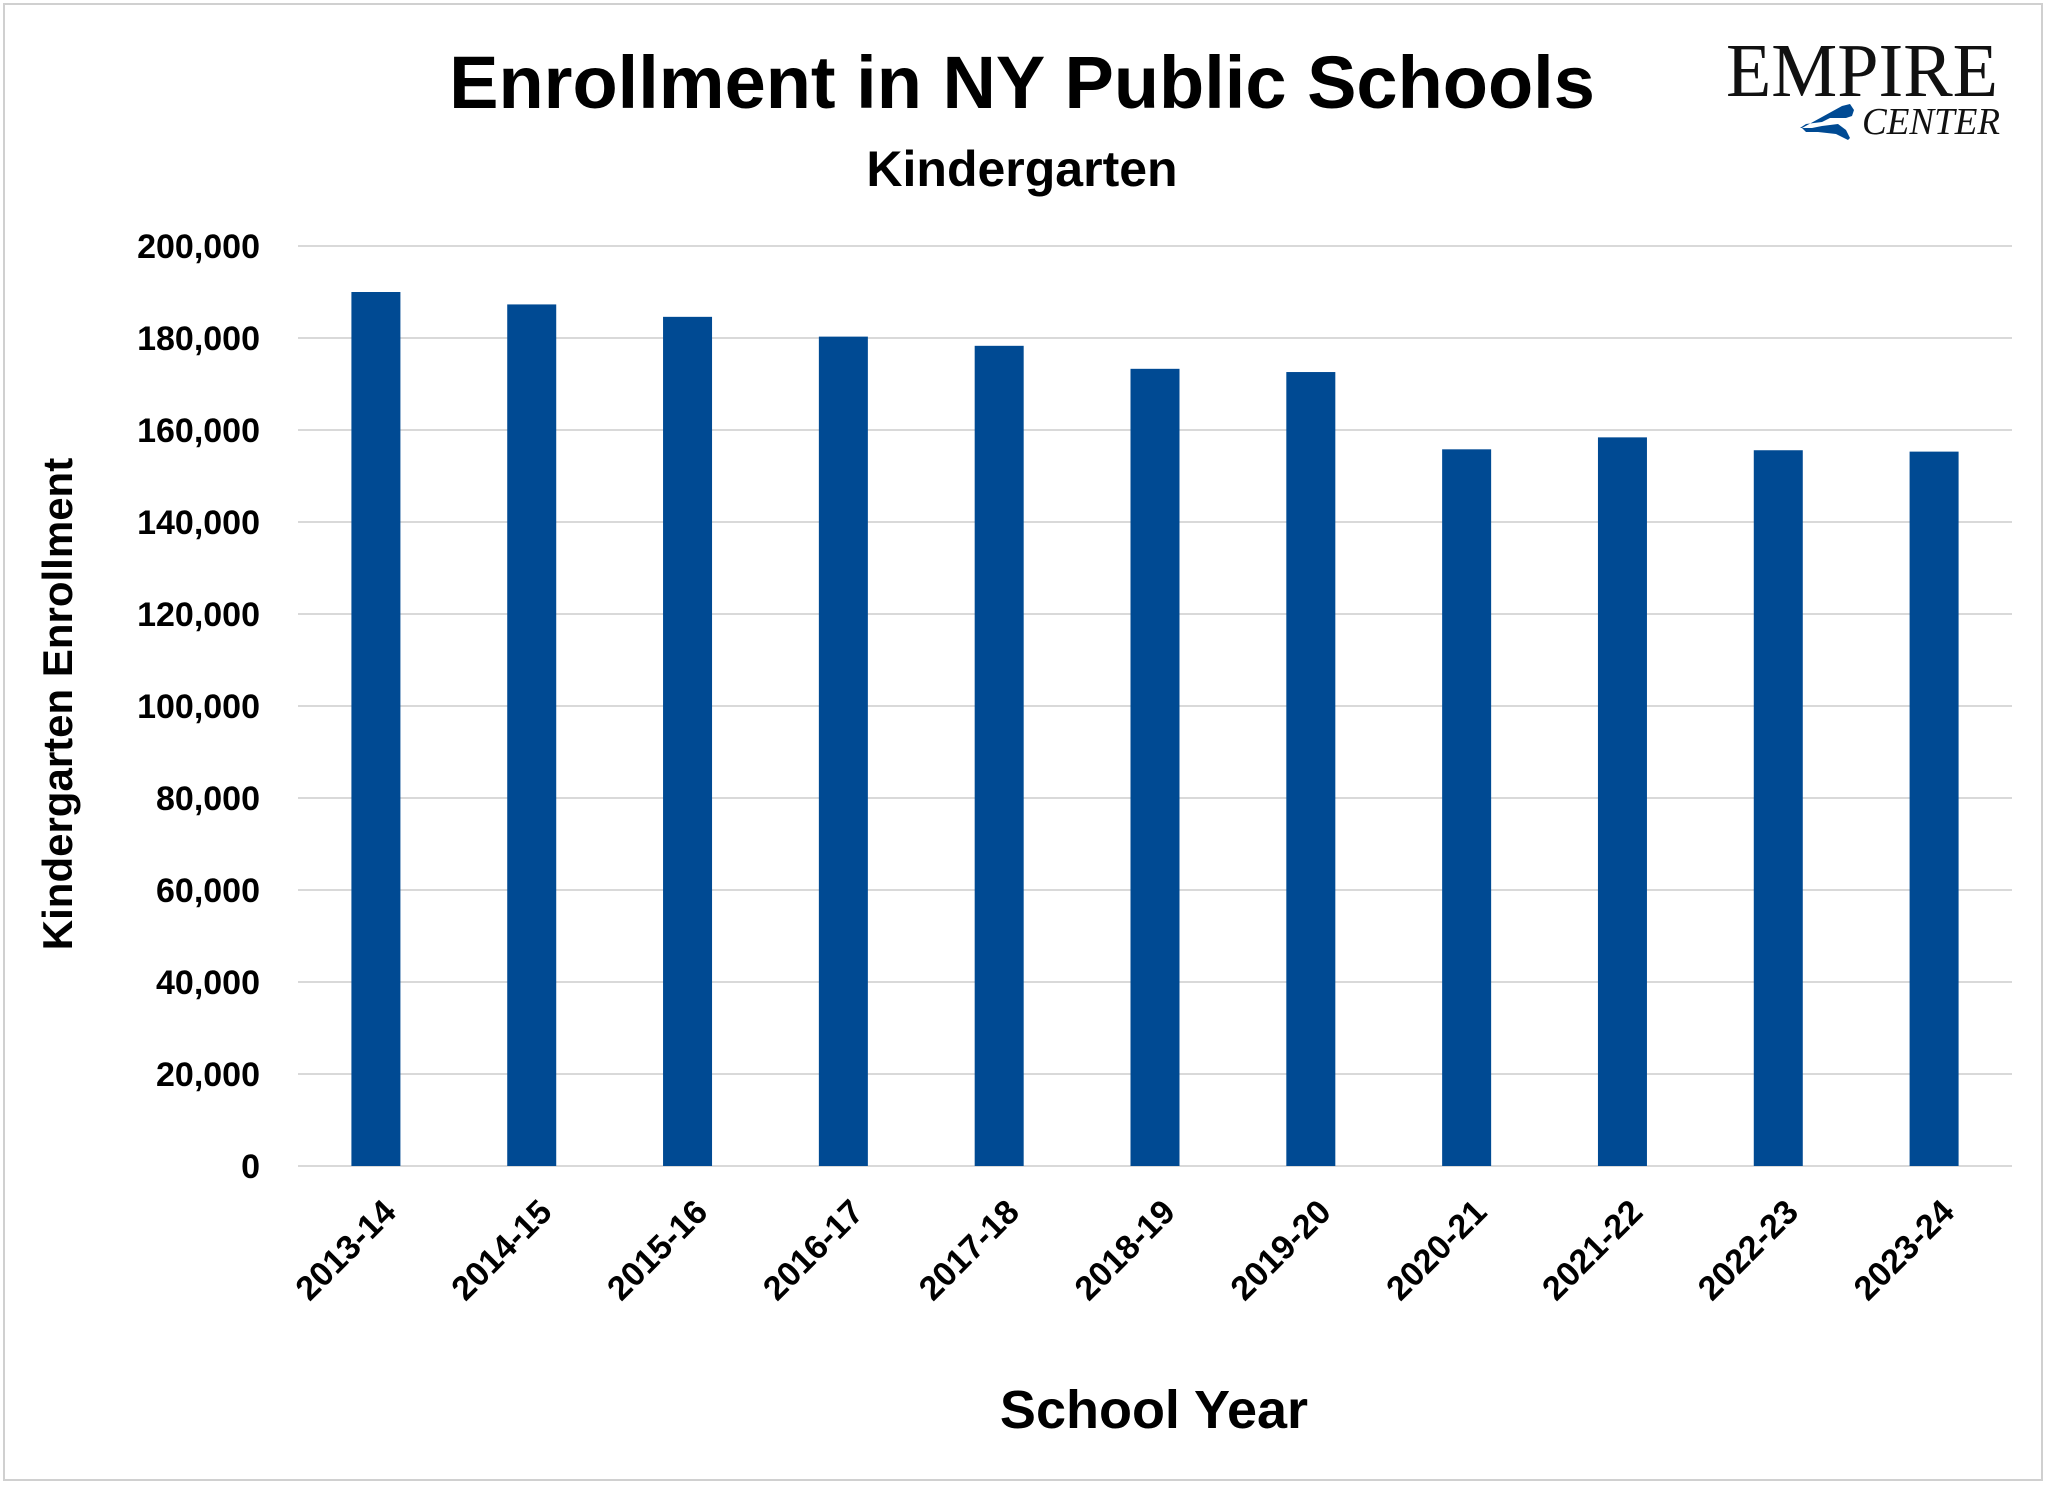  Describe the element at coordinates (250, 1167) in the screenshot. I see `y-tick-label: 0` at that location.